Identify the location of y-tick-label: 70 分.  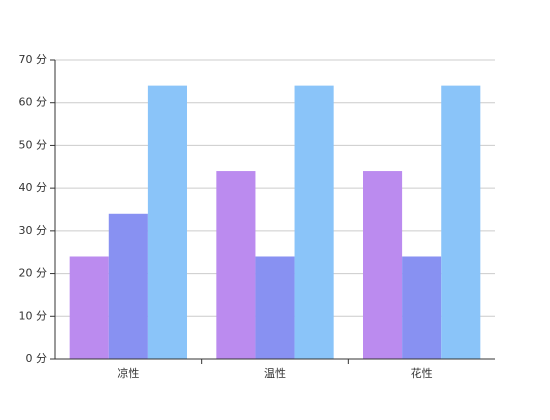
(33, 59).